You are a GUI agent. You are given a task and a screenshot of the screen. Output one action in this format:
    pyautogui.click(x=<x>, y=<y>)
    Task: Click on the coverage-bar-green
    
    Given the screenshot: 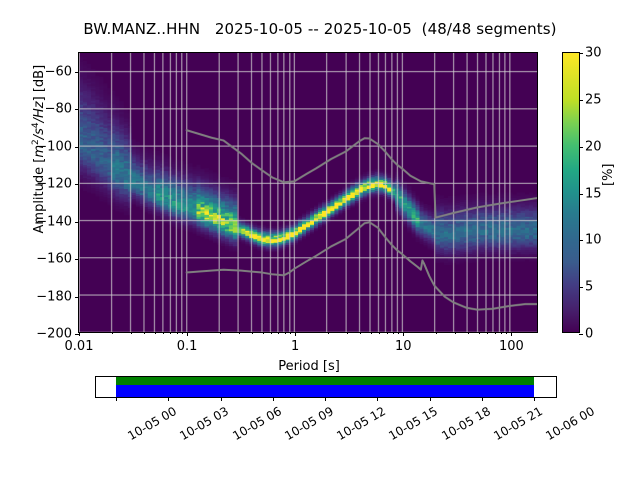 What is the action you would take?
    pyautogui.click(x=325, y=381)
    